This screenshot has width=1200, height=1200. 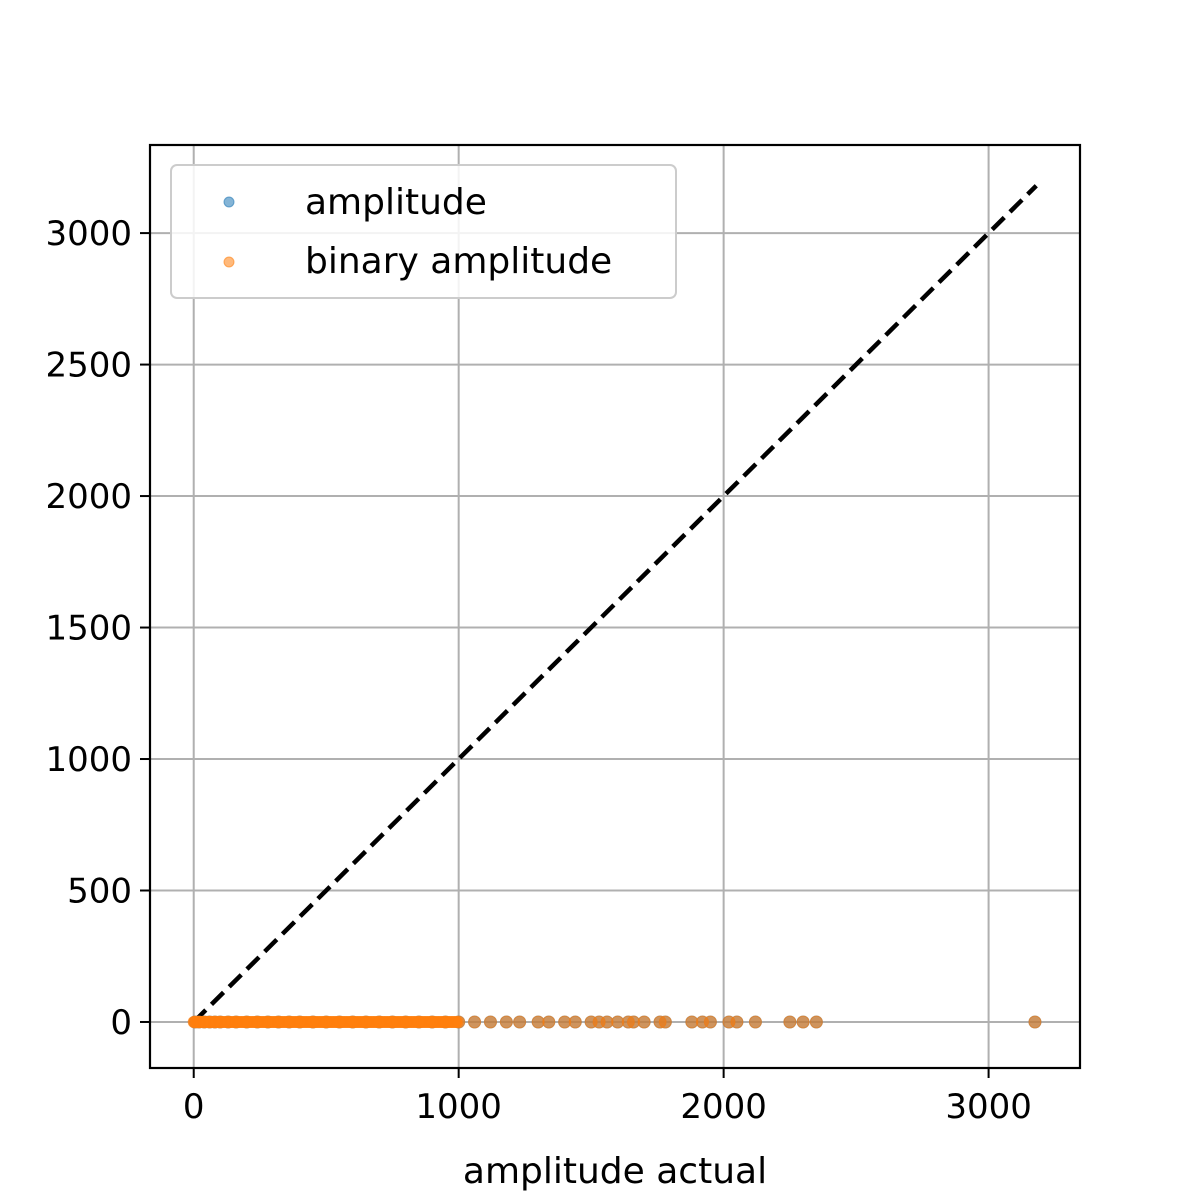 I want to click on legend: amplitude binary amplitude, so click(x=423, y=231).